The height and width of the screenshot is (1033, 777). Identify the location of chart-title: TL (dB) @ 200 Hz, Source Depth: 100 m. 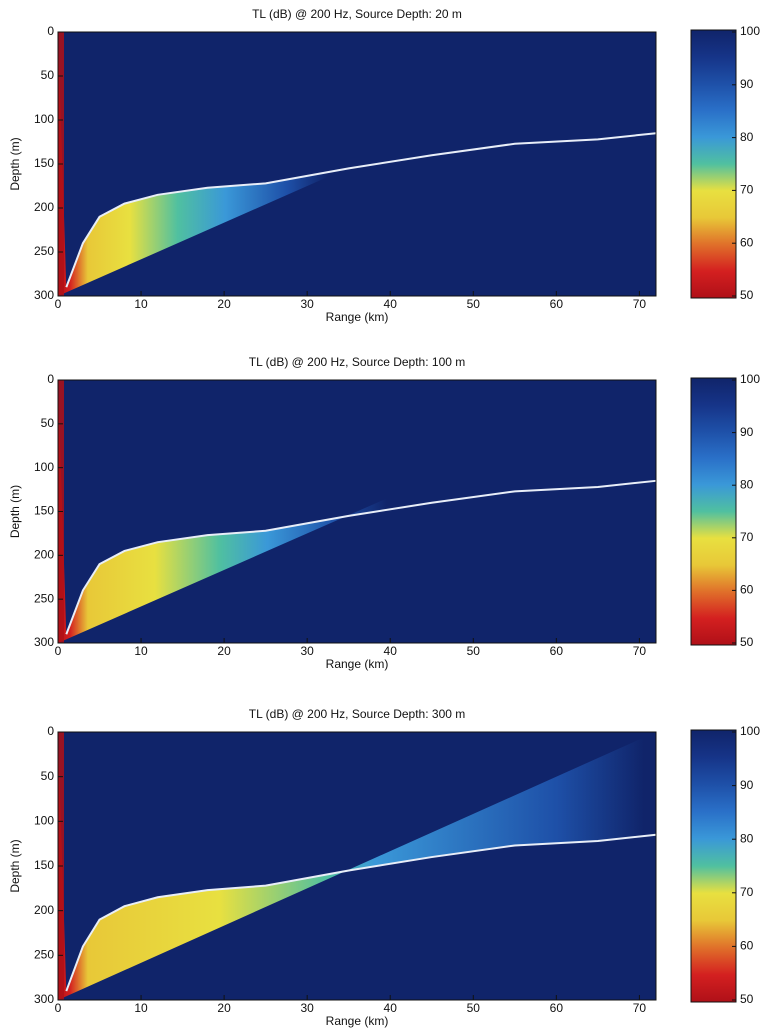
(357, 362).